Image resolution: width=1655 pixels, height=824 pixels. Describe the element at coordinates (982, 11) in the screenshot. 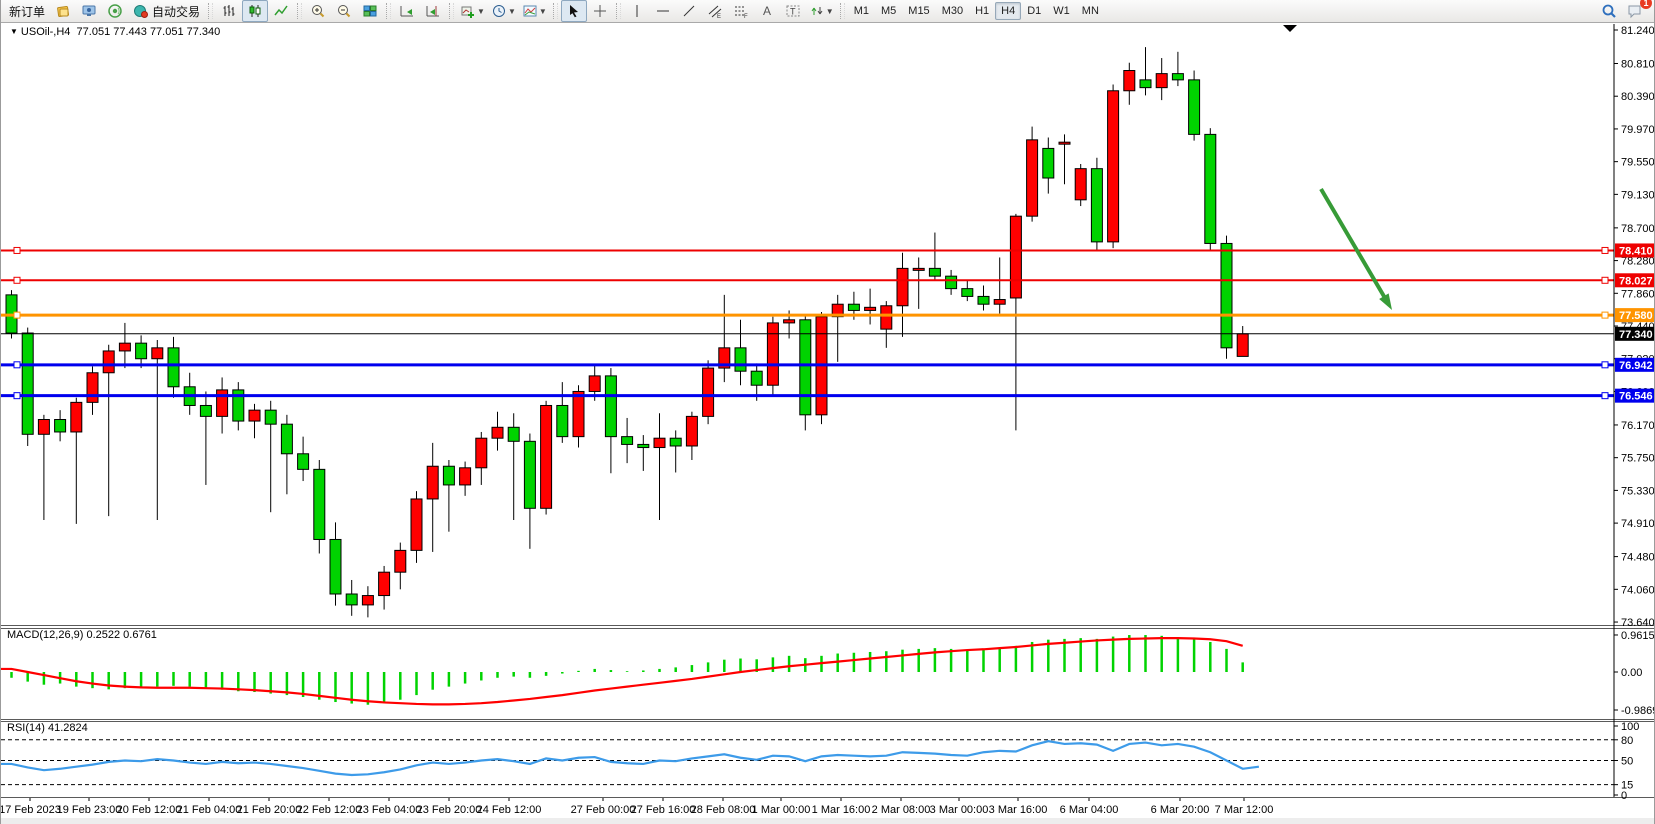

I see `tab-h1: H1` at that location.